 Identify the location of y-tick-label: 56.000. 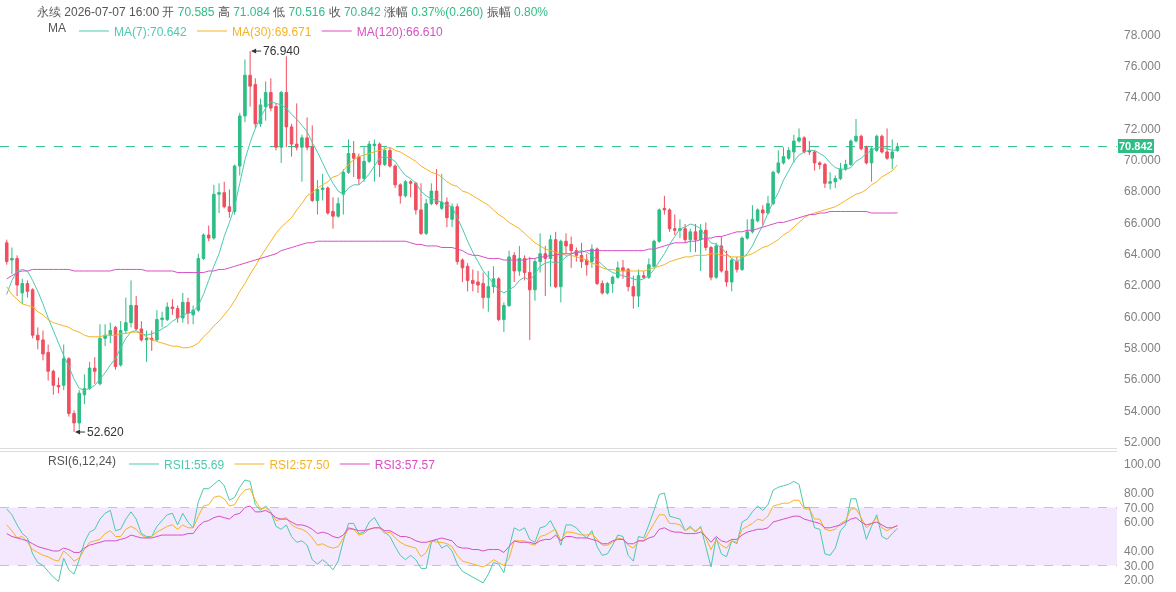
(1143, 379).